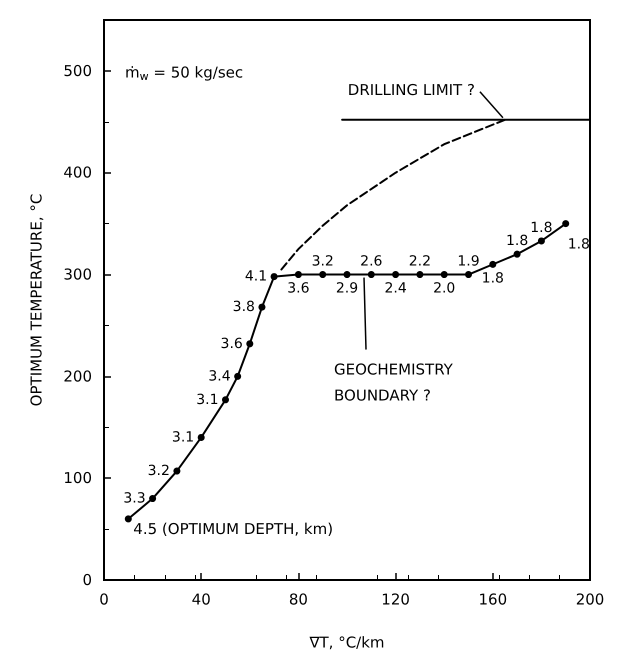  I want to click on y-tick-label: 100, so click(77, 478).